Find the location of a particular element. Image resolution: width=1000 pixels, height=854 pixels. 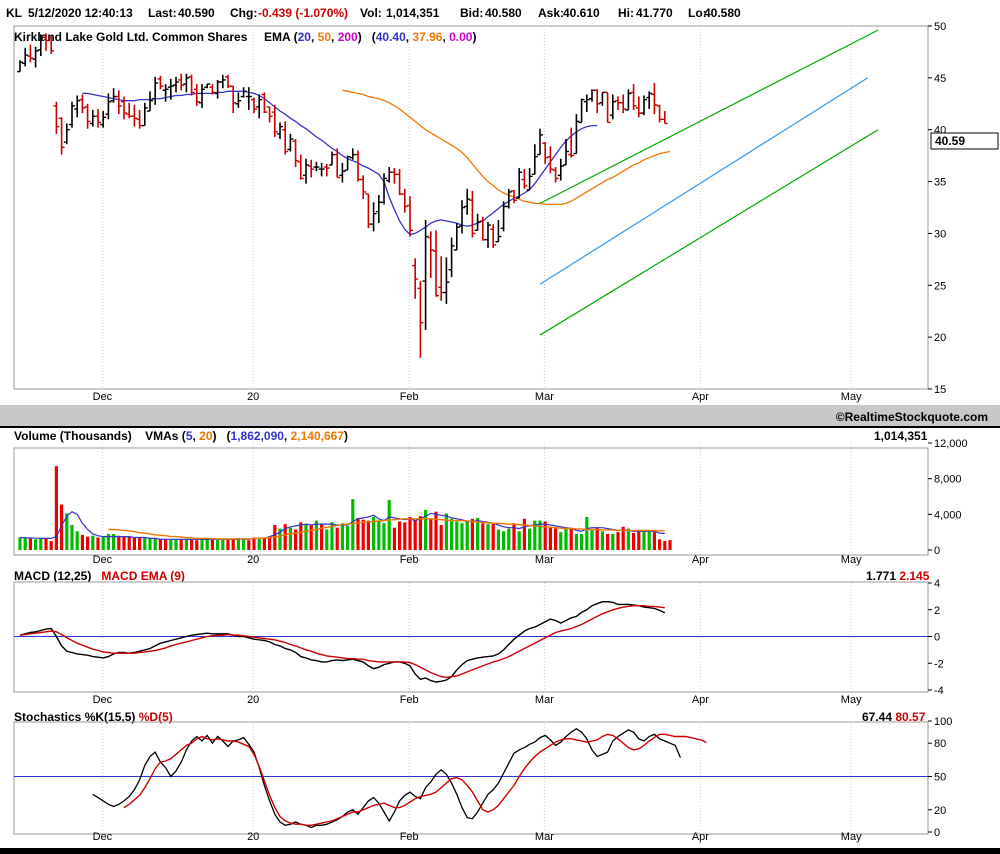

x-tick-label-macd: Apr is located at coordinates (700, 700).